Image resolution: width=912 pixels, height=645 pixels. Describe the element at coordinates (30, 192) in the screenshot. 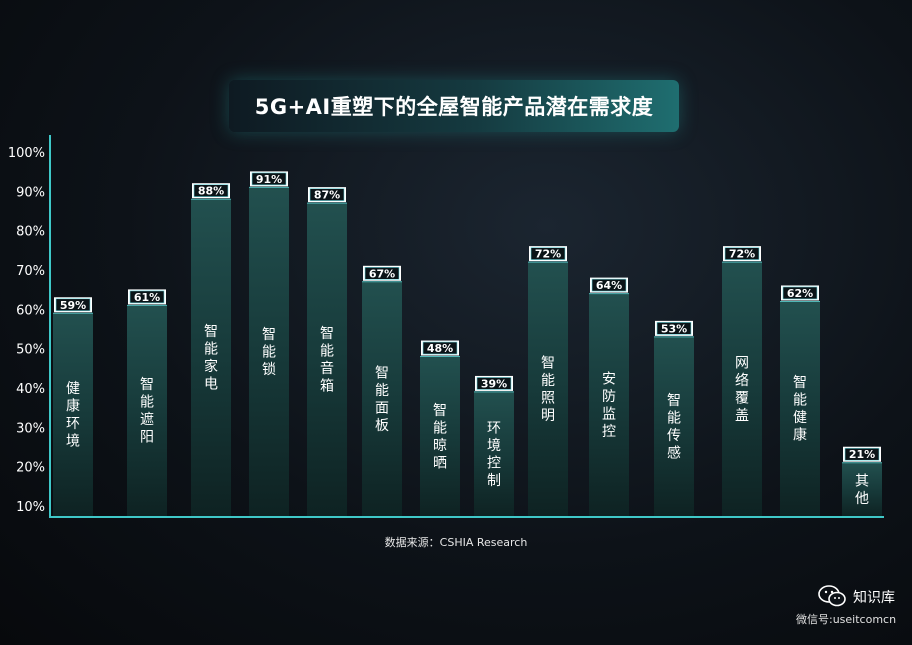

I see `y-tick-label: 90%` at that location.